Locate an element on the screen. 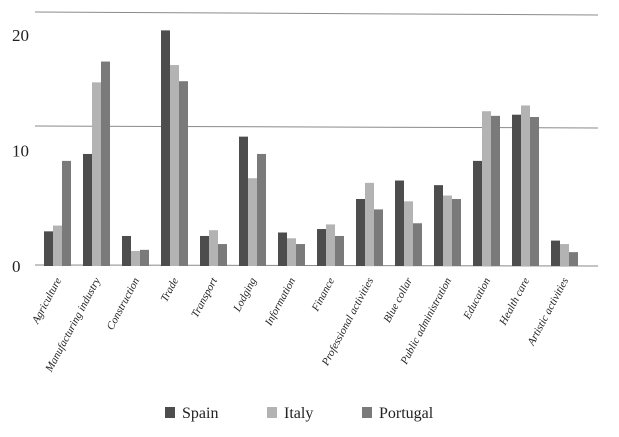 This screenshot has width=619, height=437. y-tick-label: 10 is located at coordinates (20, 151).